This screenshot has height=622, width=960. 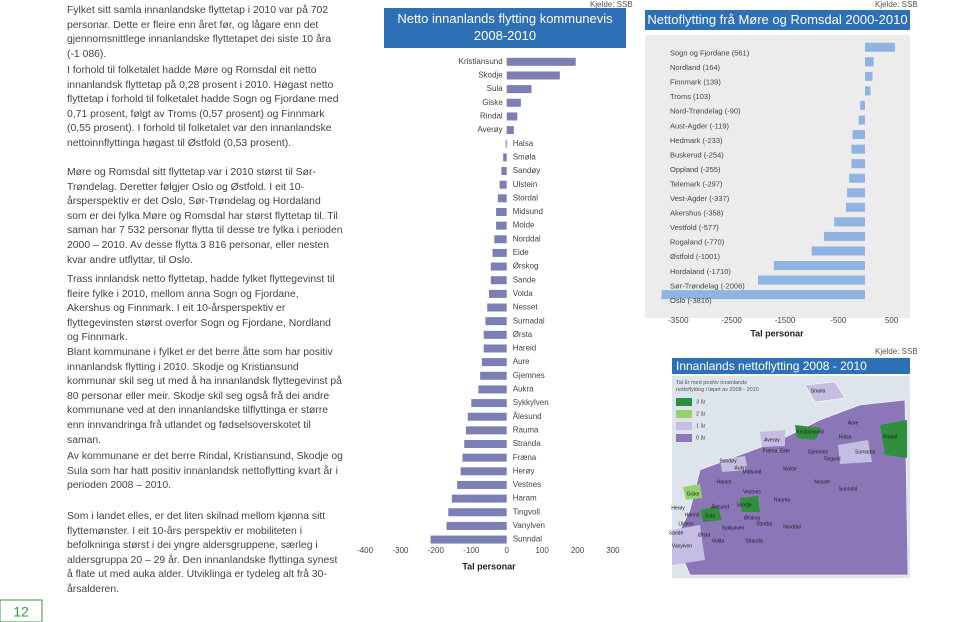 What do you see at coordinates (491, 116) in the screenshot?
I see `category-label: Rindal` at bounding box center [491, 116].